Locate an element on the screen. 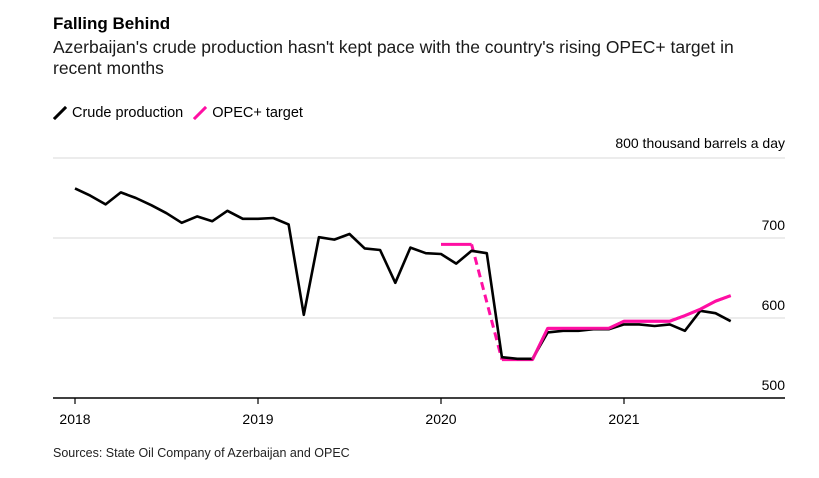 The height and width of the screenshot is (478, 819). y-tick-label: 500 is located at coordinates (774, 385).